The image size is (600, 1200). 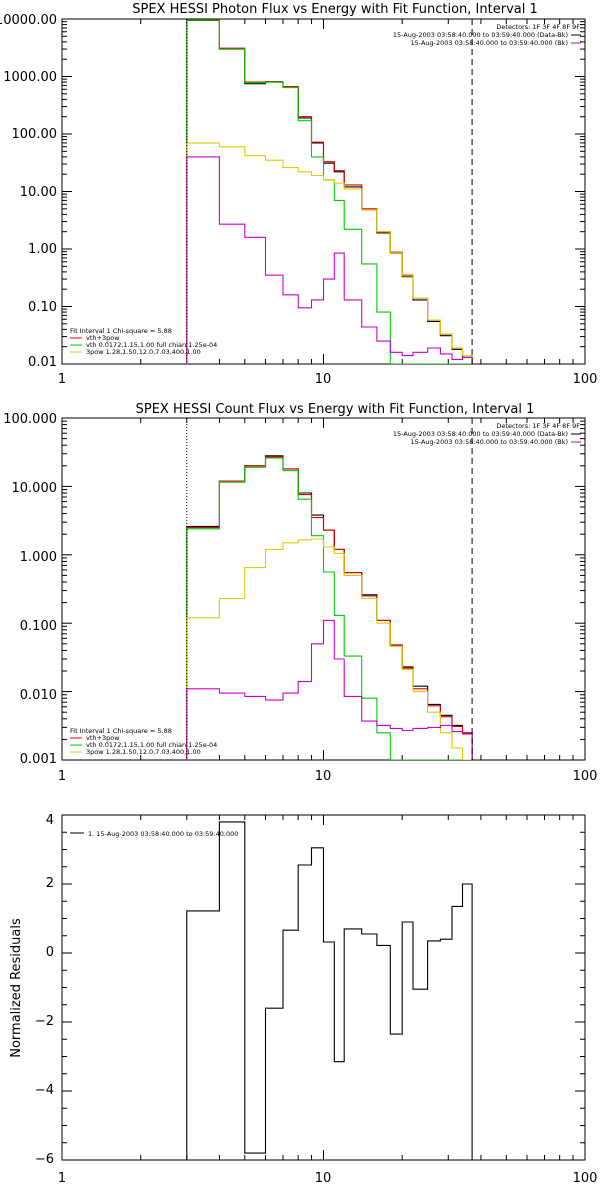 What do you see at coordinates (38, 695) in the screenshot?
I see `count-y-tick-label: 0.010` at bounding box center [38, 695].